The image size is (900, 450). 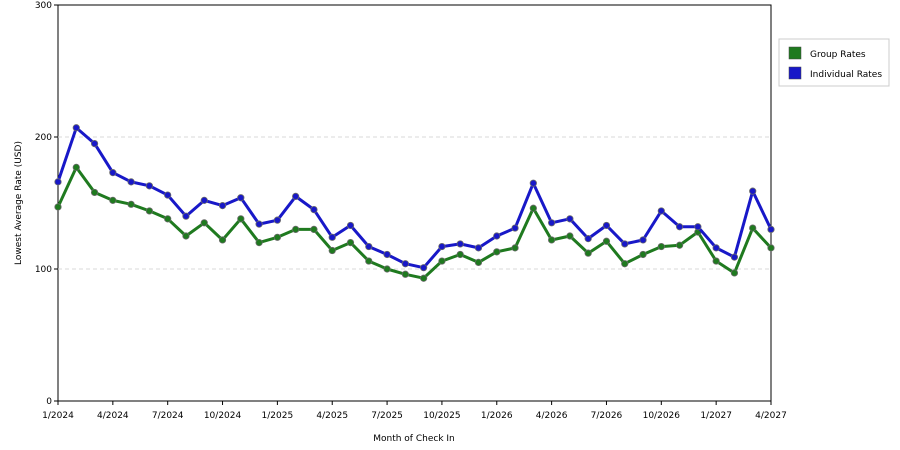 What do you see at coordinates (846, 75) in the screenshot?
I see `legend-label-individual-rates: Individual Rates` at bounding box center [846, 75].